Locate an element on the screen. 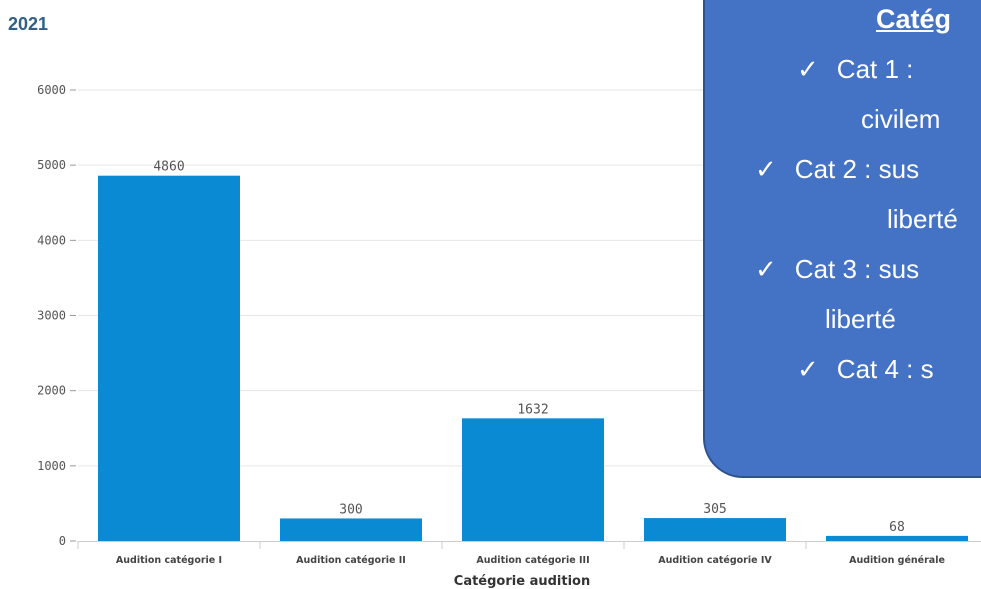  chart-title: 2021 is located at coordinates (28, 24).